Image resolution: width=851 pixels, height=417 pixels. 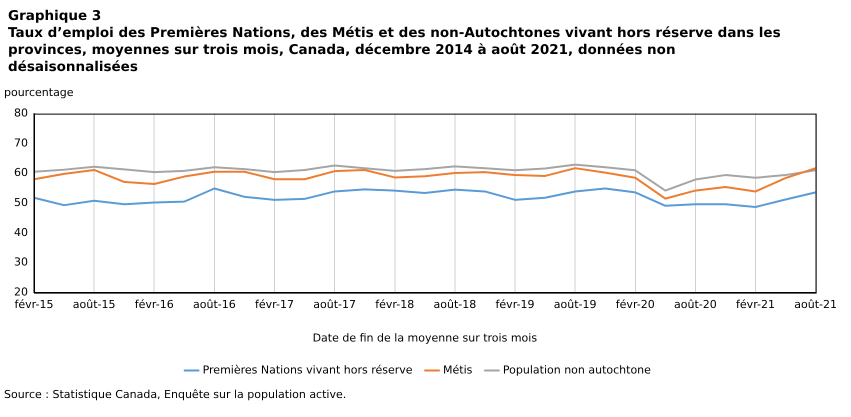 What do you see at coordinates (425, 337) in the screenshot?
I see `x-axis-title: Date de fin de la moyenne sur trois mois` at bounding box center [425, 337].